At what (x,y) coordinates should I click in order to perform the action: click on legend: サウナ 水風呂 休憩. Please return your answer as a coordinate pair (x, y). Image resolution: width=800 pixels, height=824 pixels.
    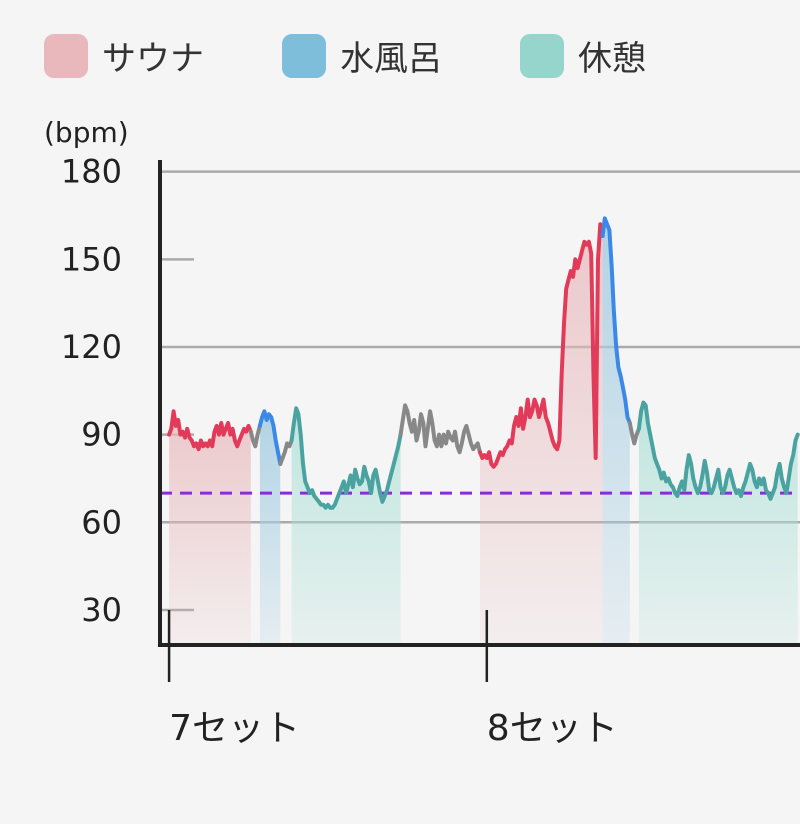
    Looking at the image, I should click on (345, 56).